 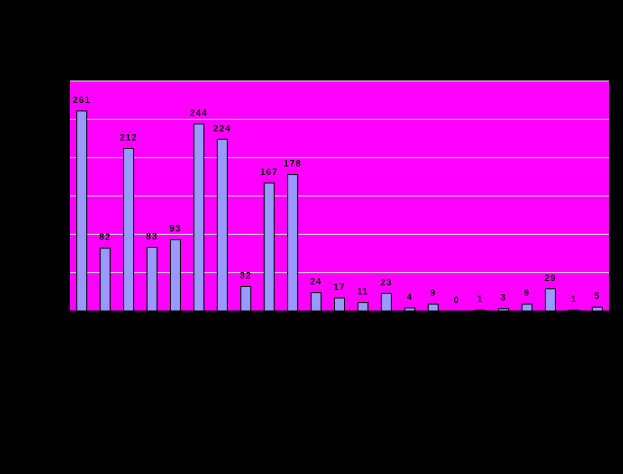 What do you see at coordinates (82, 100) in the screenshot?
I see `data-label: 261` at bounding box center [82, 100].